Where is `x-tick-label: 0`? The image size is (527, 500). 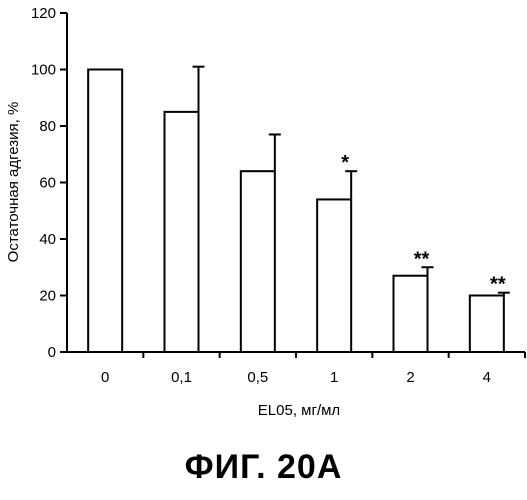 x-tick-label: 0 is located at coordinates (105, 377).